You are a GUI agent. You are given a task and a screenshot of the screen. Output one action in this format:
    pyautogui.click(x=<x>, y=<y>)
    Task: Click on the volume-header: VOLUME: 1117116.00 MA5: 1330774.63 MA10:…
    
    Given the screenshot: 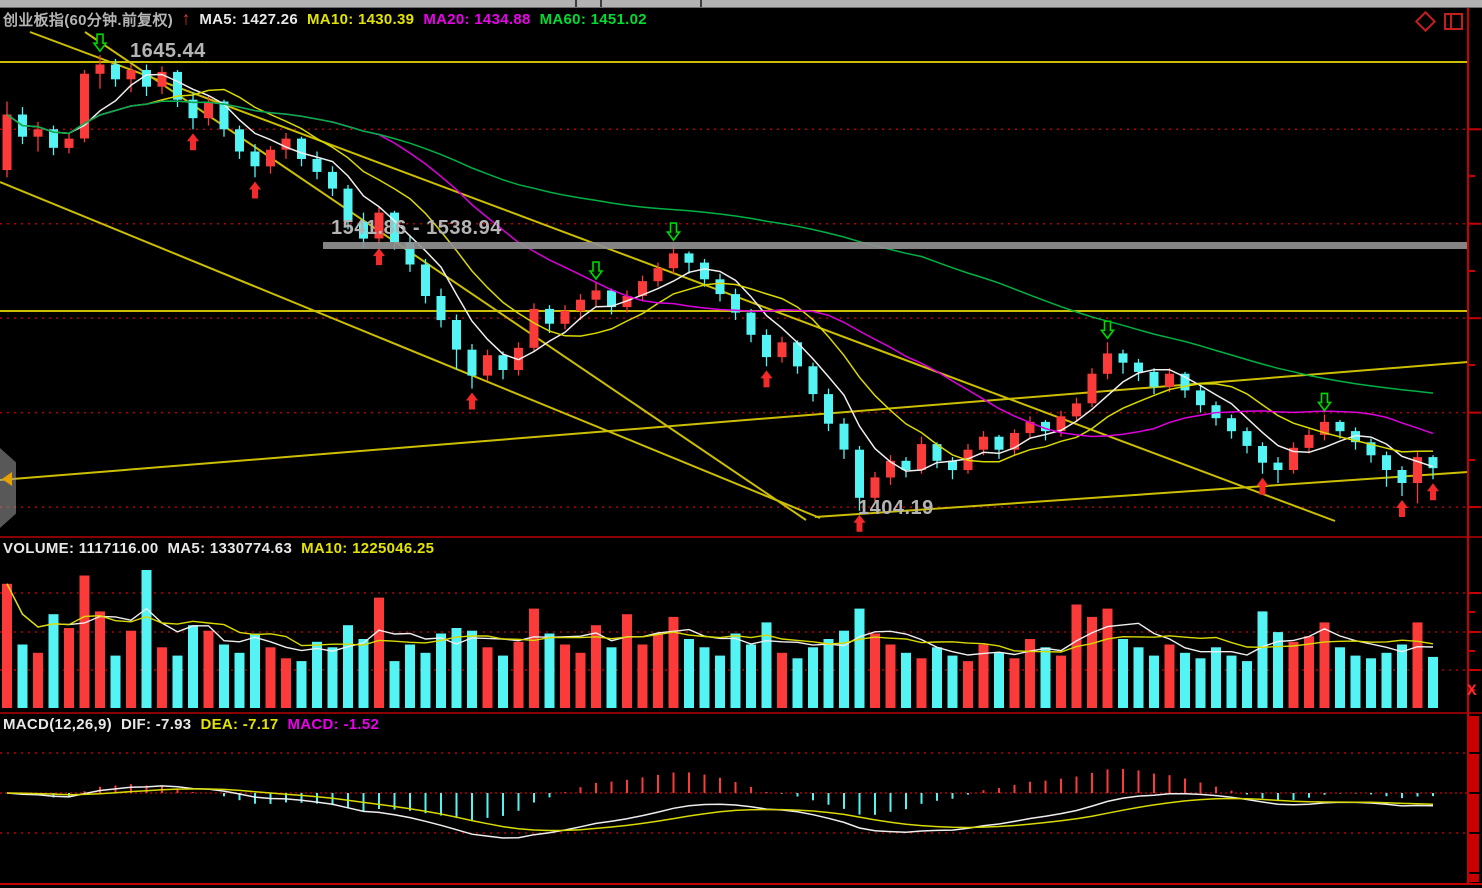 What is the action you would take?
    pyautogui.click(x=218, y=548)
    